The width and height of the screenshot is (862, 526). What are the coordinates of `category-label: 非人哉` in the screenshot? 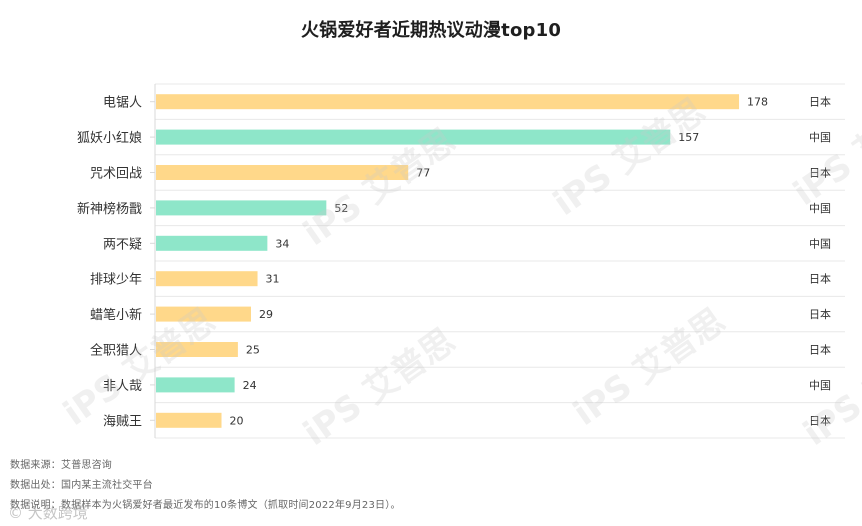 It's located at (122, 386).